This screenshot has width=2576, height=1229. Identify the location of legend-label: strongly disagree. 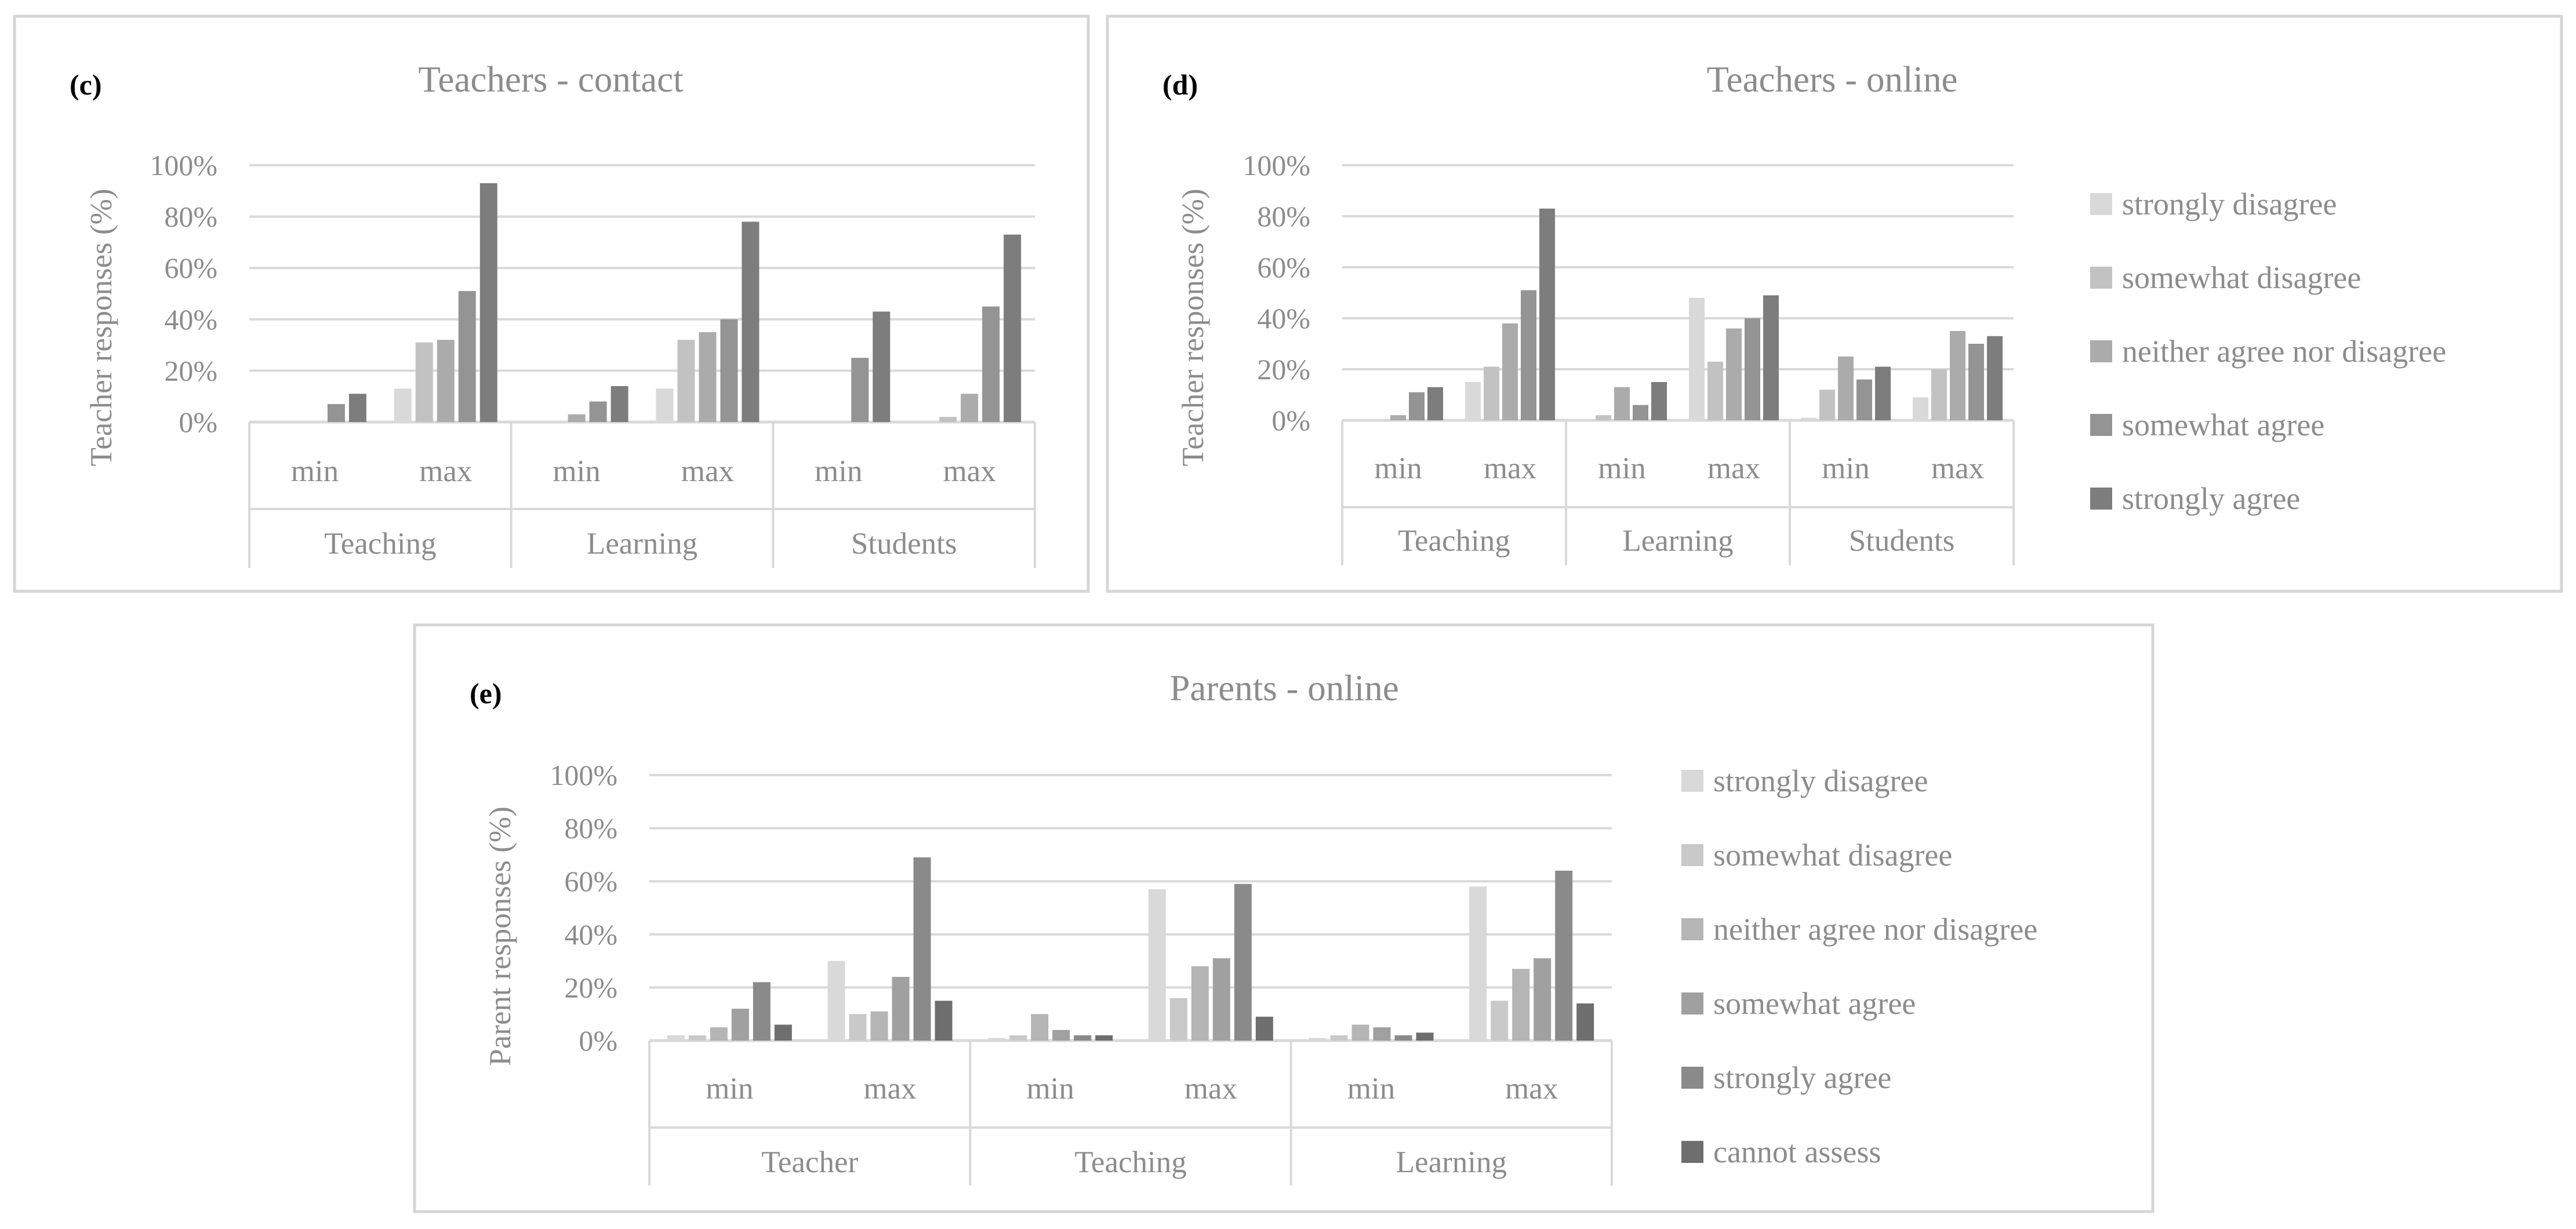
(2229, 204).